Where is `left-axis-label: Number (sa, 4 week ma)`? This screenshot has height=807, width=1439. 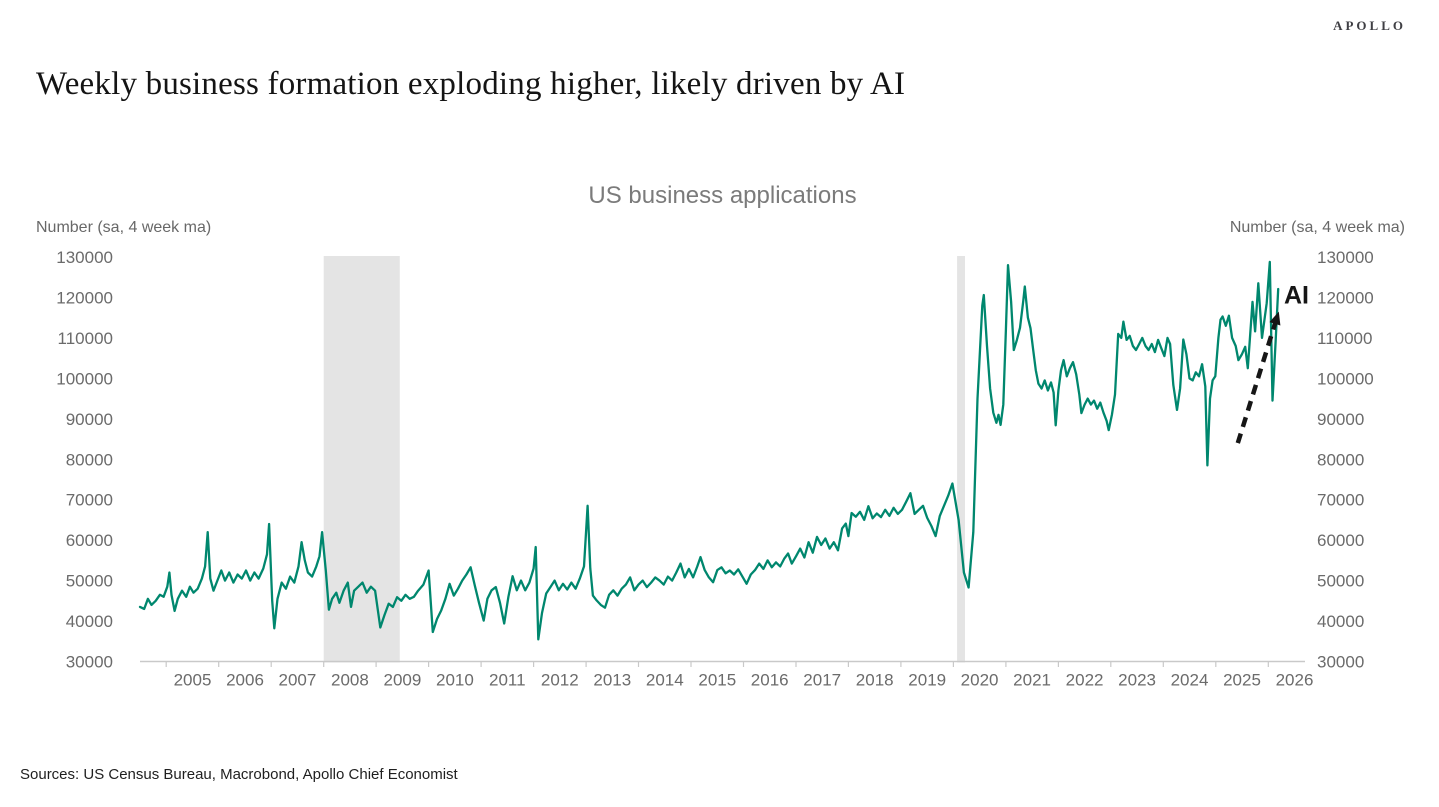 left-axis-label: Number (sa, 4 week ma) is located at coordinates (124, 227).